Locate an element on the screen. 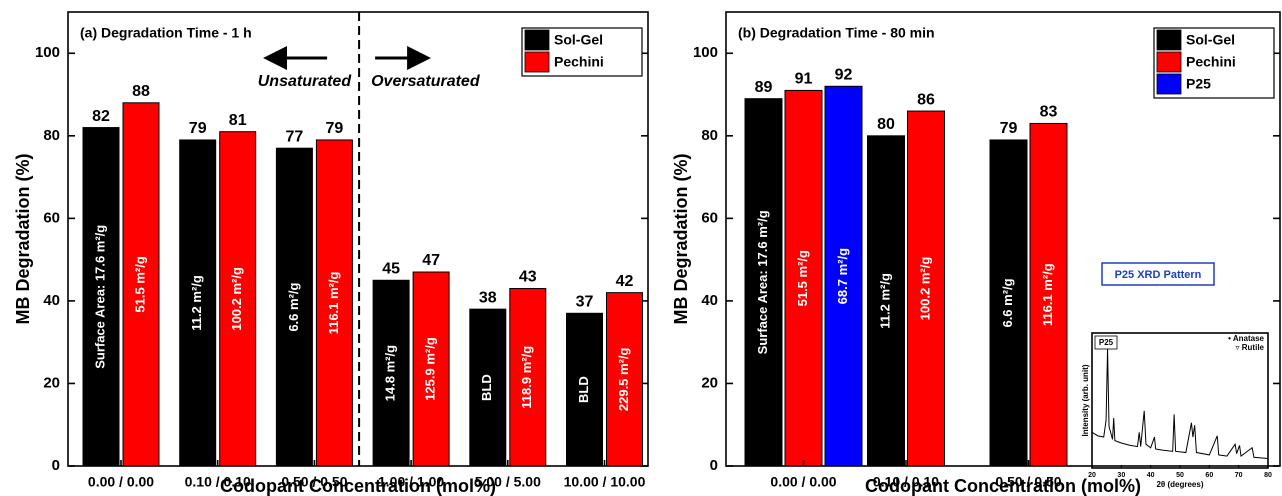  annotation: Oversaturated is located at coordinates (426, 81).